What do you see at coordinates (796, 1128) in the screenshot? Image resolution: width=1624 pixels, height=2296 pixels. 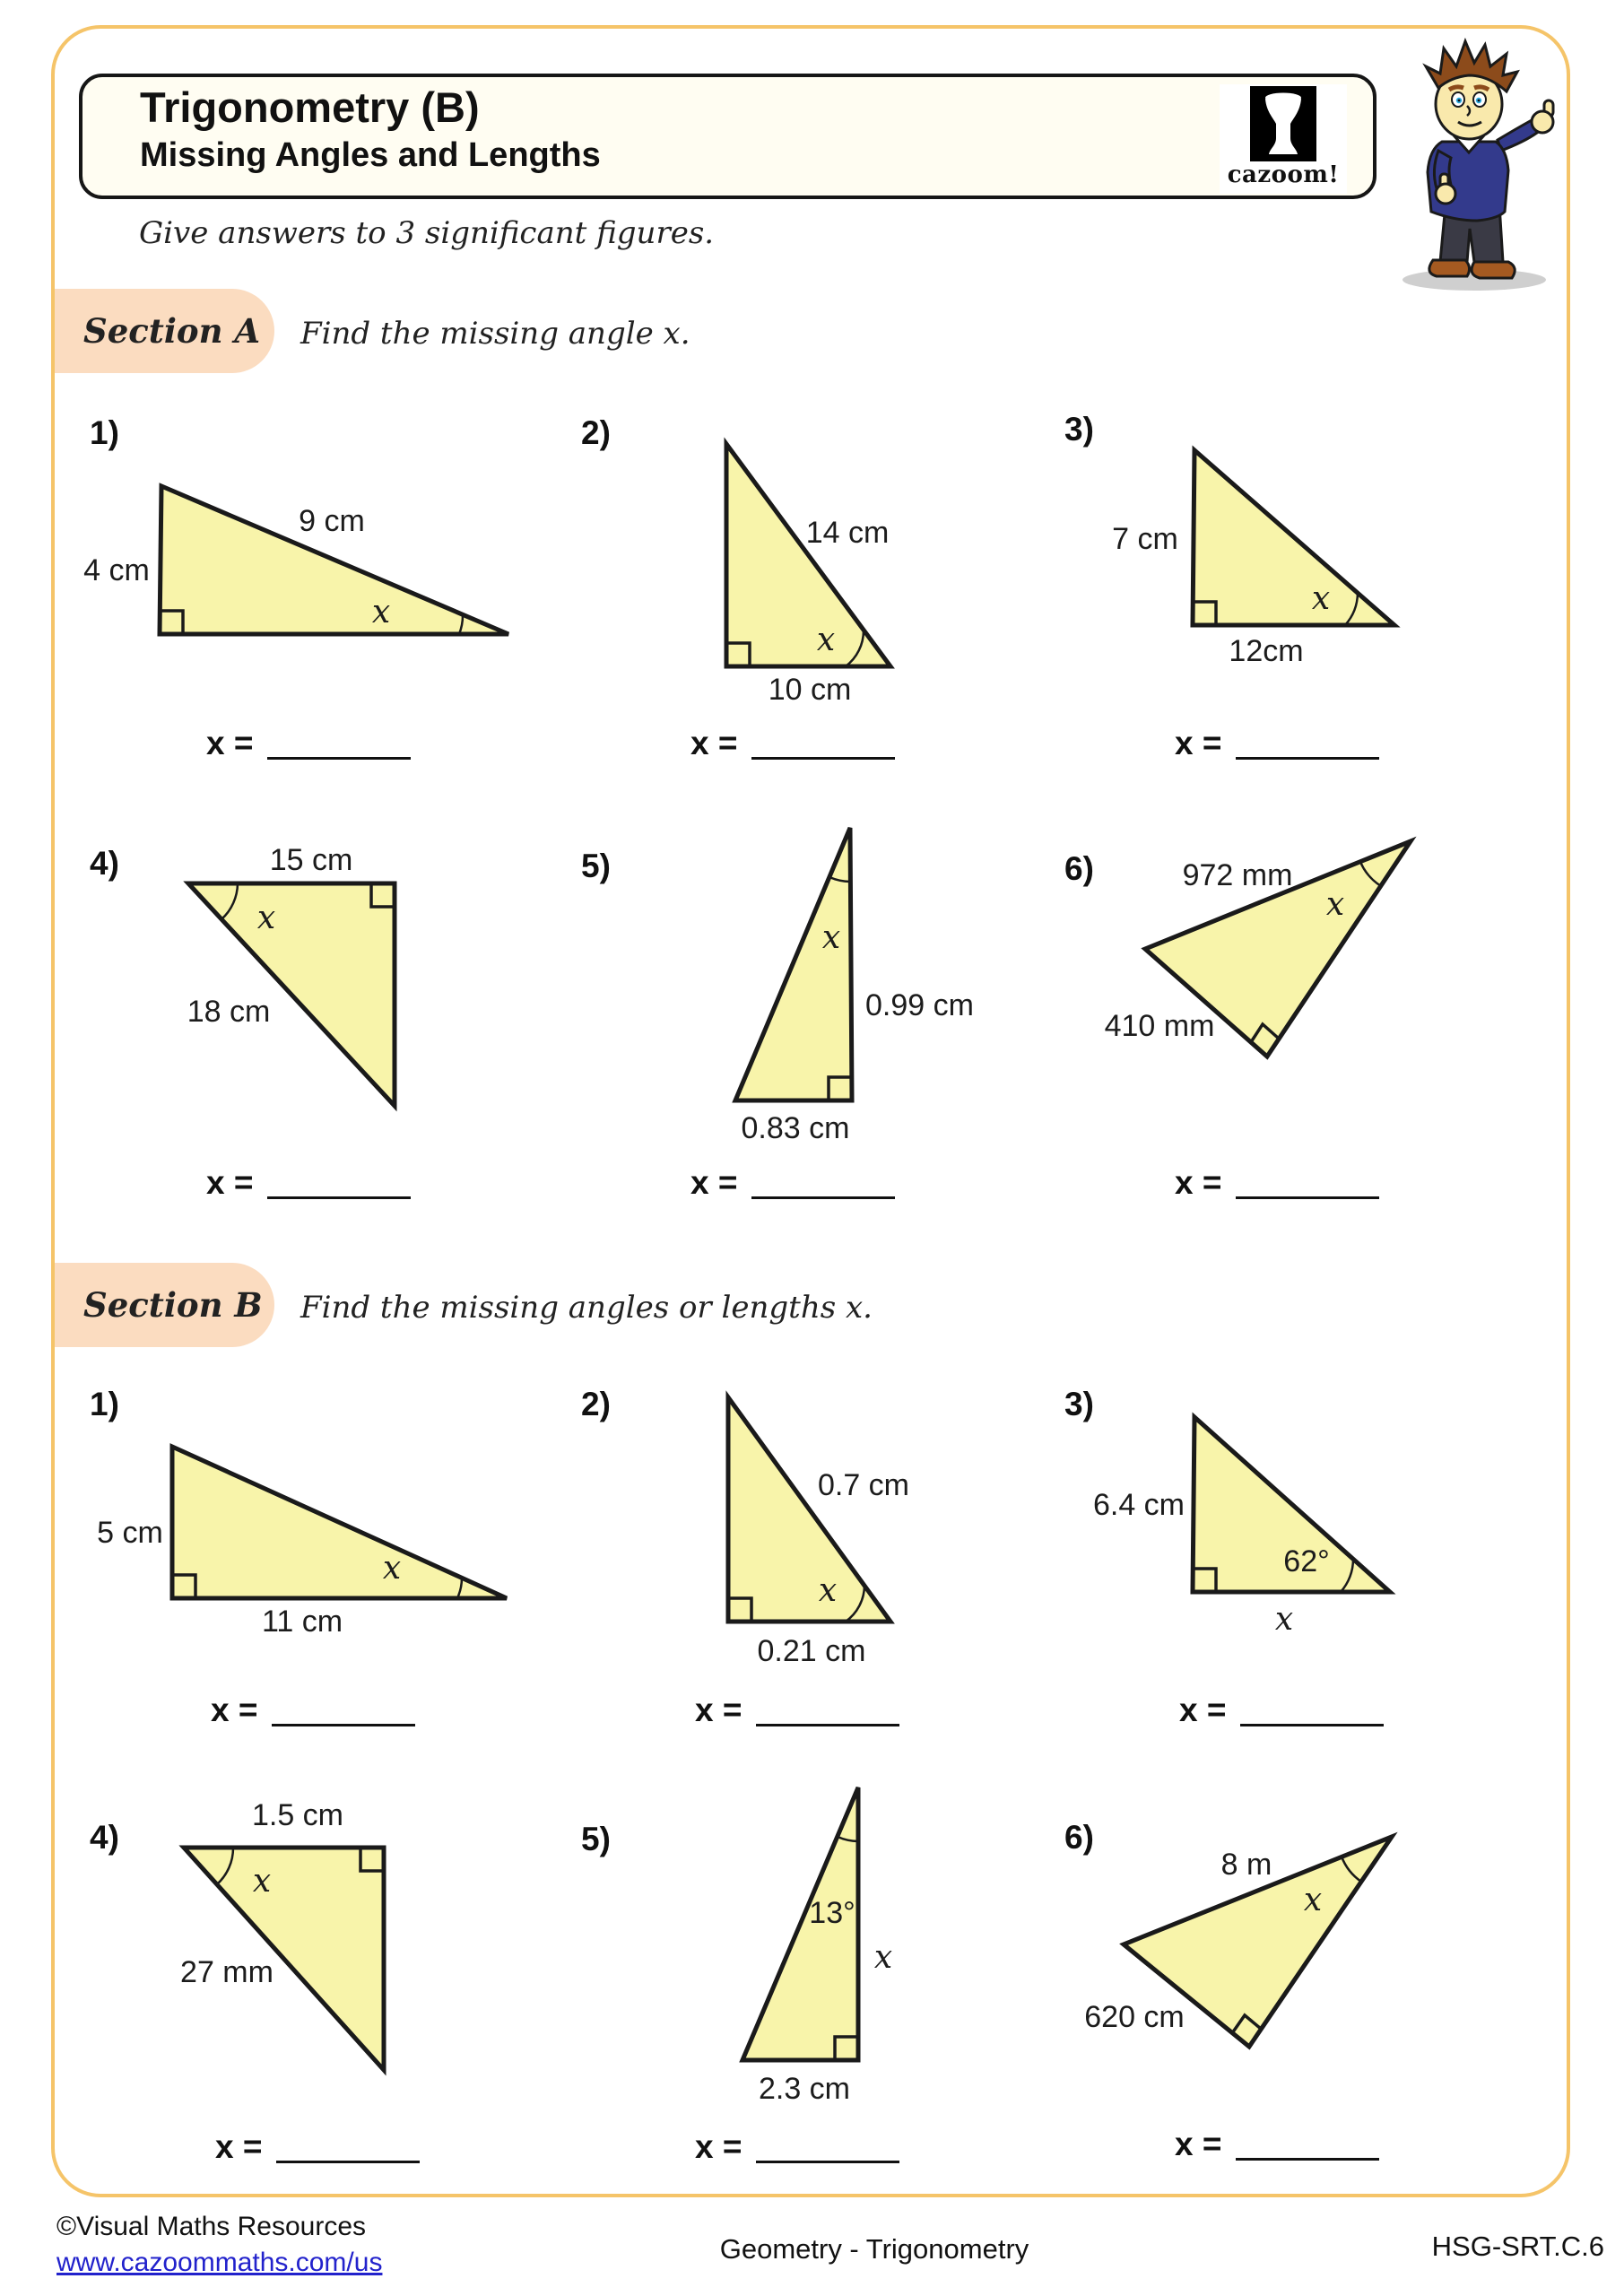 I see `side-label: 0.83 cm` at bounding box center [796, 1128].